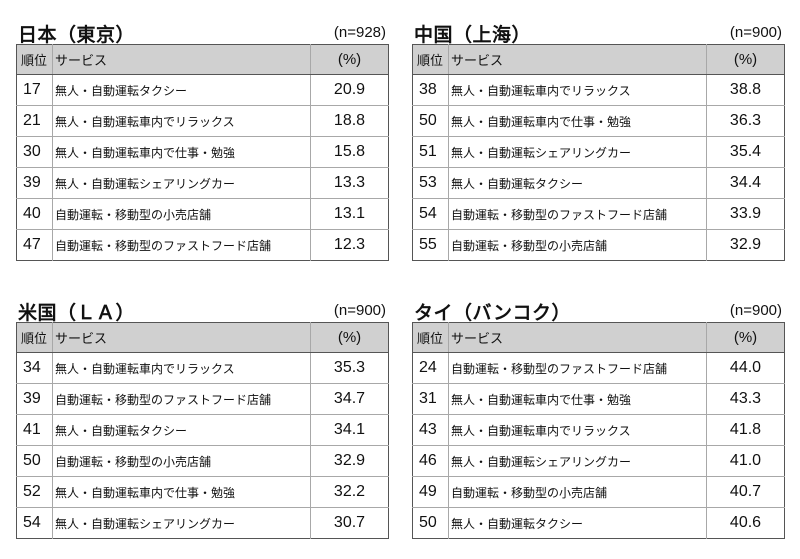 The image size is (800, 559). What do you see at coordinates (745, 90) in the screenshot?
I see `percent-cell: 38.8` at bounding box center [745, 90].